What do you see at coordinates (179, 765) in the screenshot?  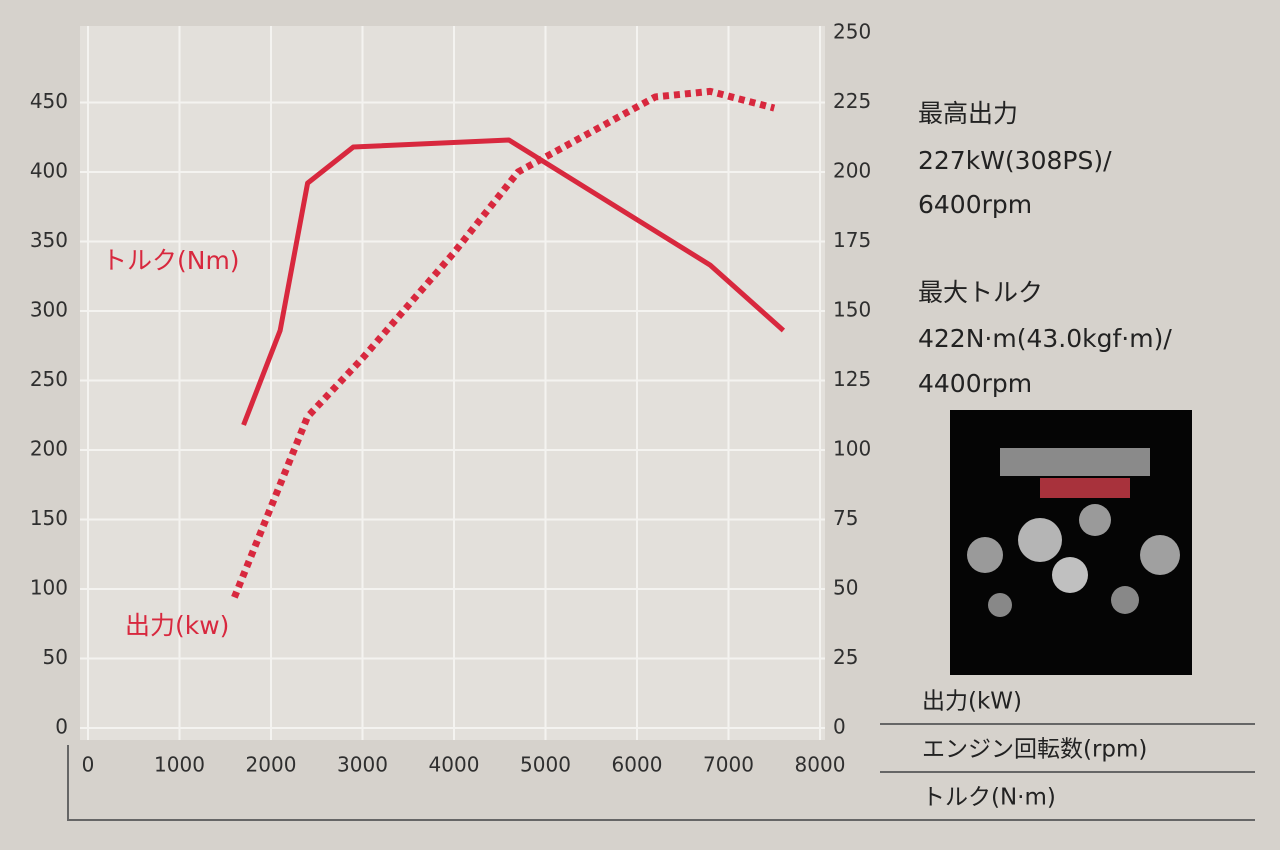 I see `x-tick-label: 1000` at bounding box center [179, 765].